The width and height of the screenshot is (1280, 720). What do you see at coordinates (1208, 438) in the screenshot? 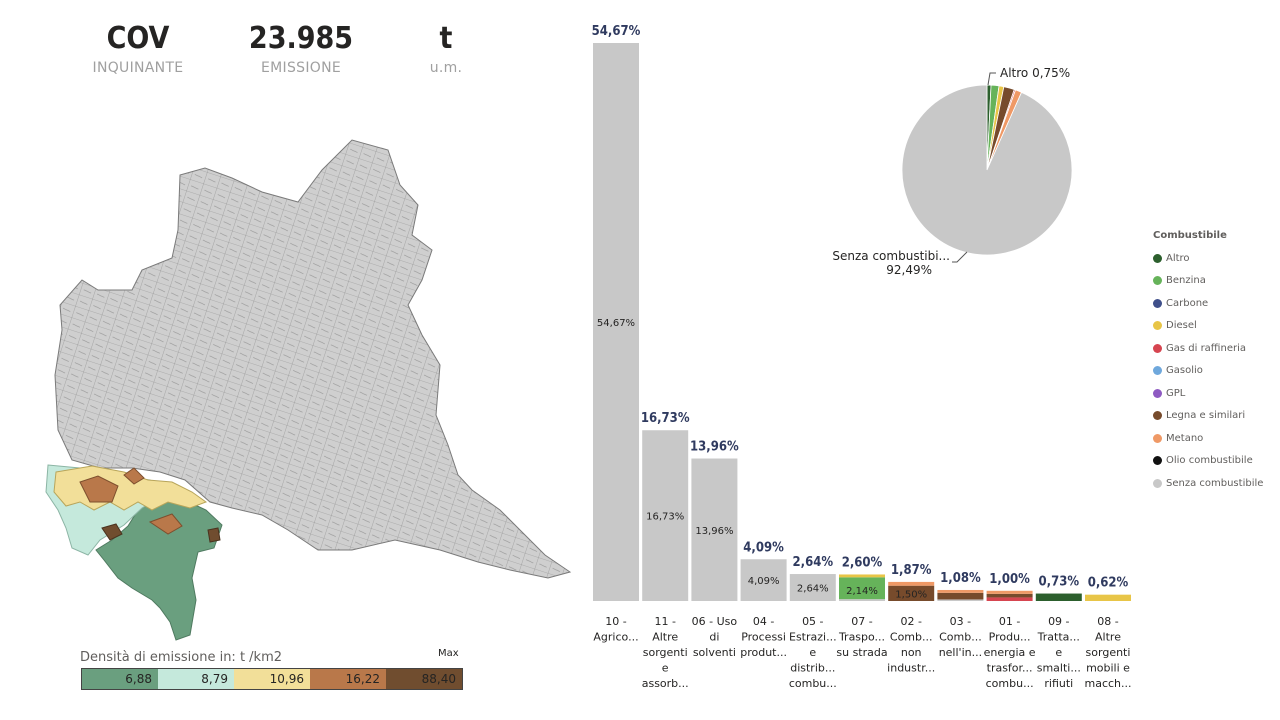
I see `fuel-legend-item-9: Metano` at bounding box center [1208, 438].